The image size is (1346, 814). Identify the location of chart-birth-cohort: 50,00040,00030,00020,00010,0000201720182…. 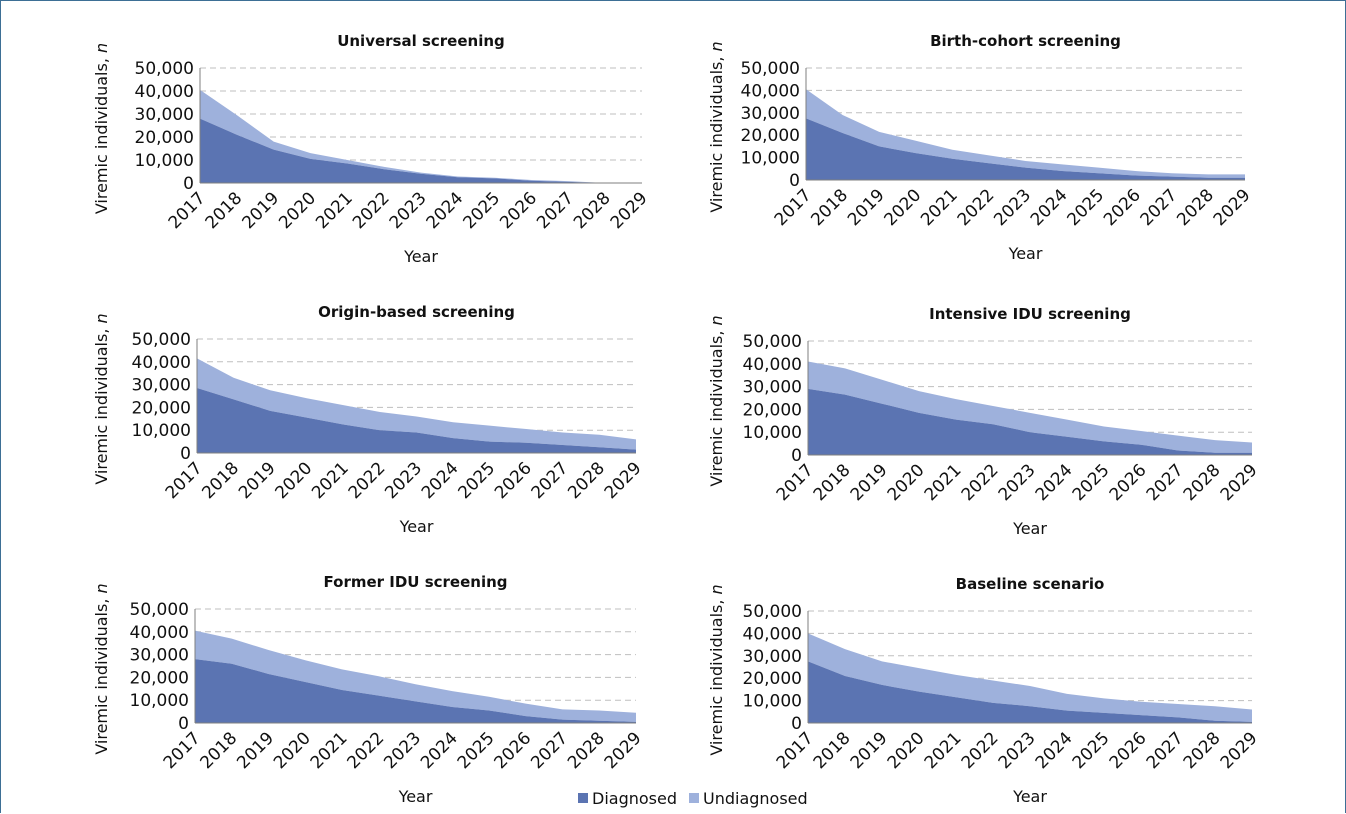
(981, 147).